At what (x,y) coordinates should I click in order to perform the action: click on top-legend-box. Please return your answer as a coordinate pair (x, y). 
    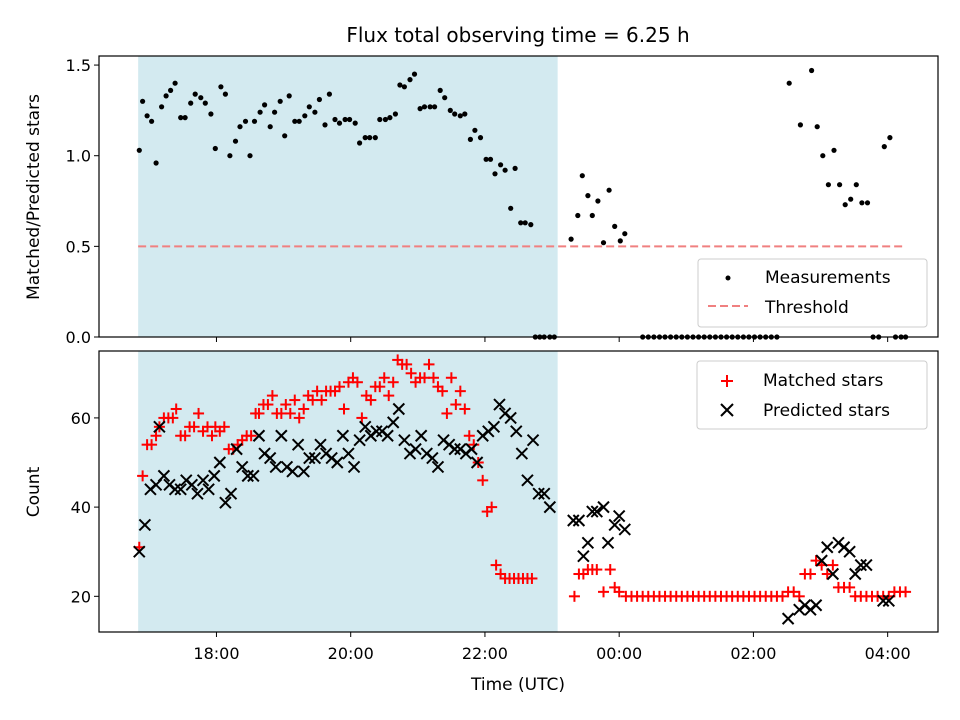
    Looking at the image, I should click on (812, 293).